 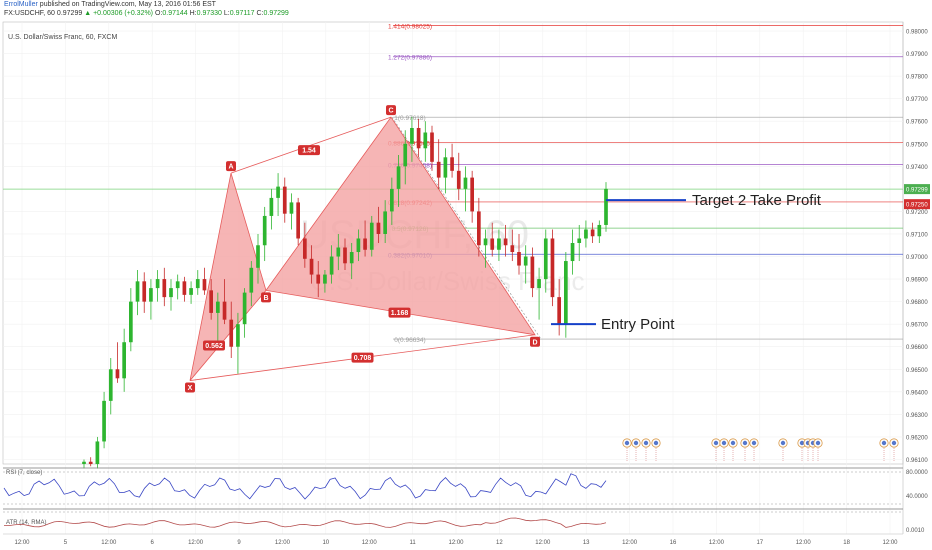 What do you see at coordinates (325, 543) in the screenshot?
I see `x-tick-label: 10` at bounding box center [325, 543].